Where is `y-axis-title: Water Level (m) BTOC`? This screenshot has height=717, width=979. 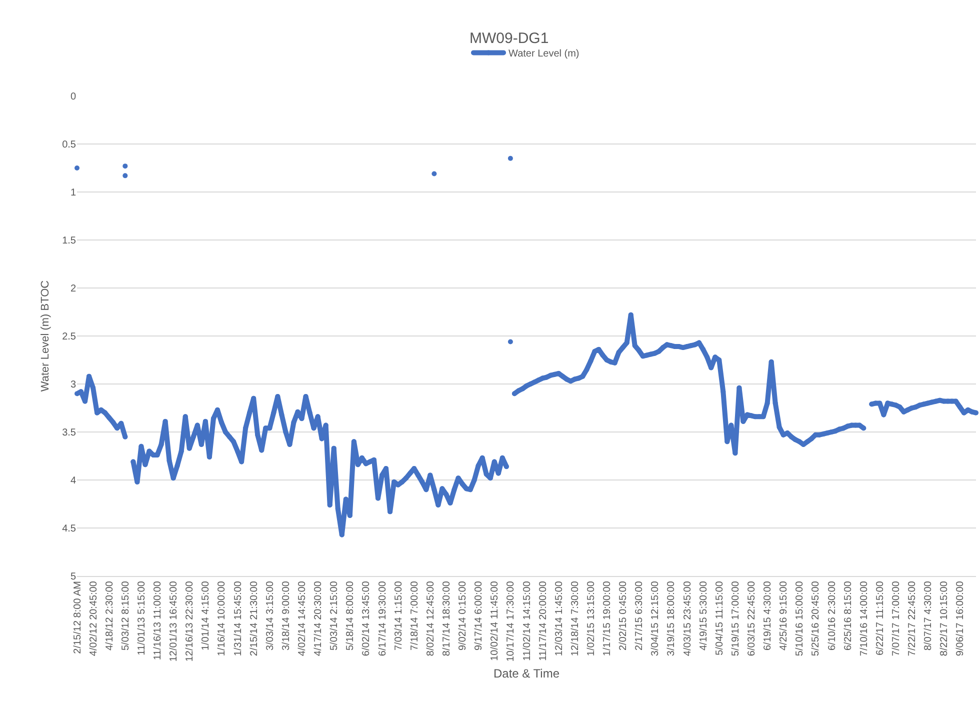 y-axis-title: Water Level (m) BTOC is located at coordinates (46, 336).